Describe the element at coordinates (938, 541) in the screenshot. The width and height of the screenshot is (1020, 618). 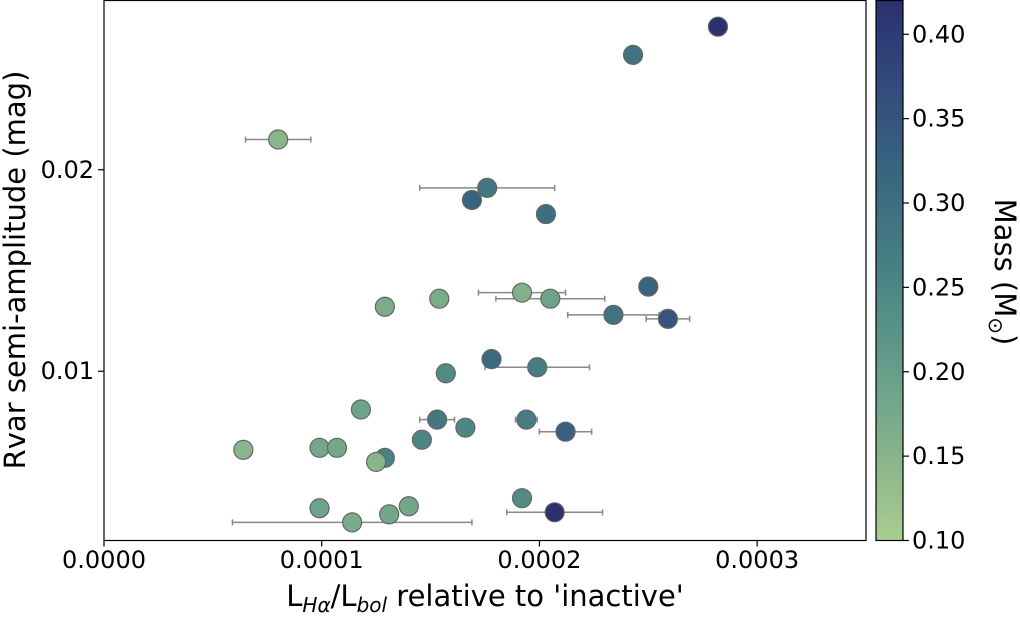
I see `colorbar-tick-label: 0.10` at that location.